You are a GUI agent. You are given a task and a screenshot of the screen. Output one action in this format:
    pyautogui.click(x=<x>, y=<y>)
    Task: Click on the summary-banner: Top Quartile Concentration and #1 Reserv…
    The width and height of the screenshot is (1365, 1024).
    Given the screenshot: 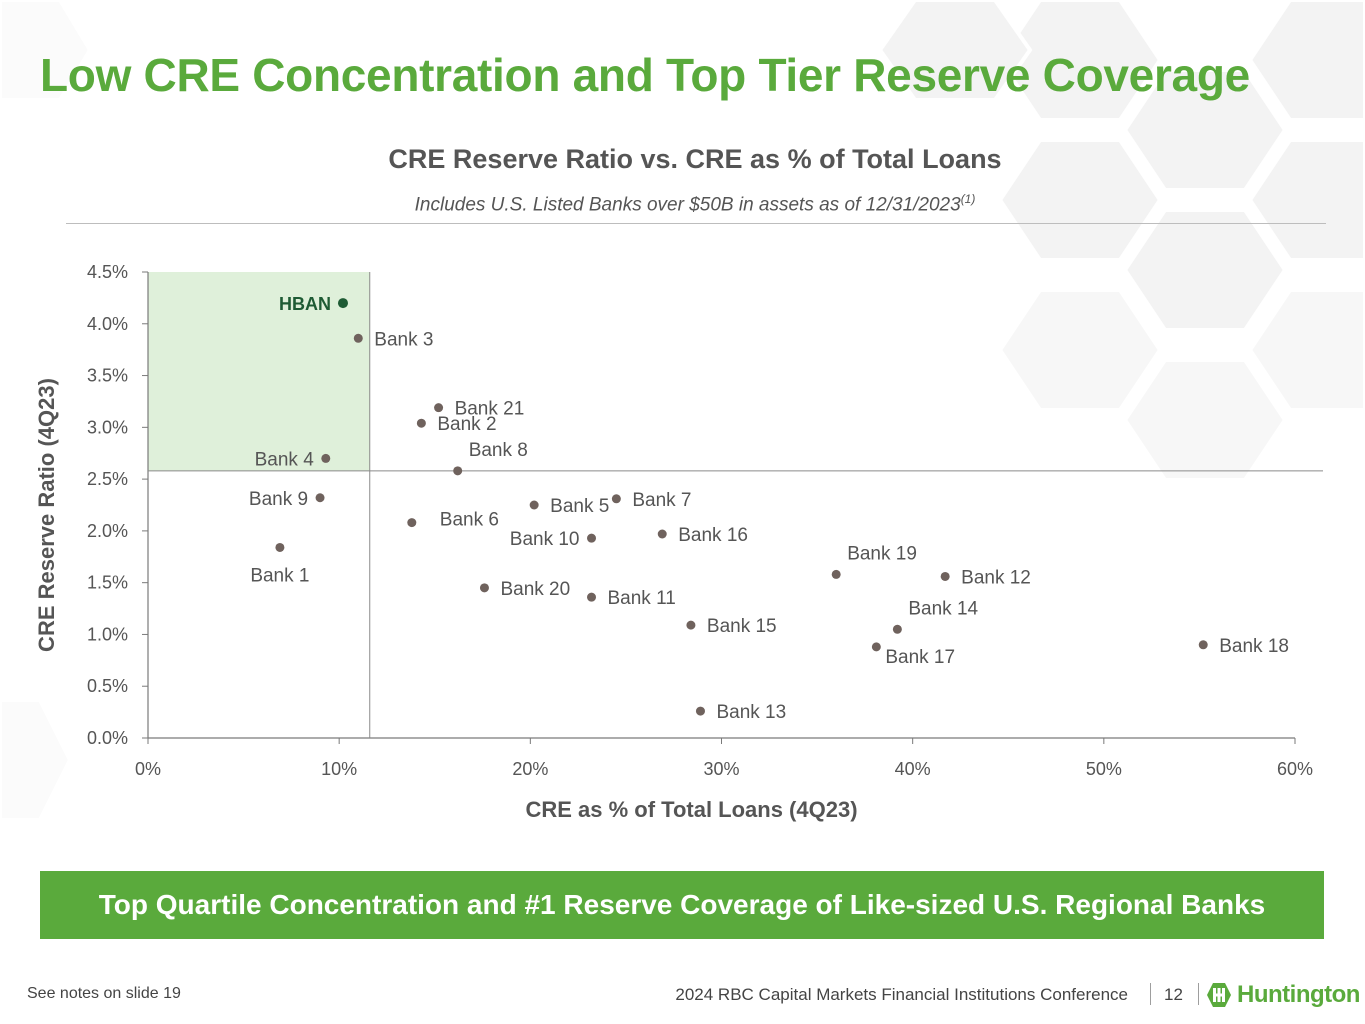 What is the action you would take?
    pyautogui.click(x=682, y=905)
    